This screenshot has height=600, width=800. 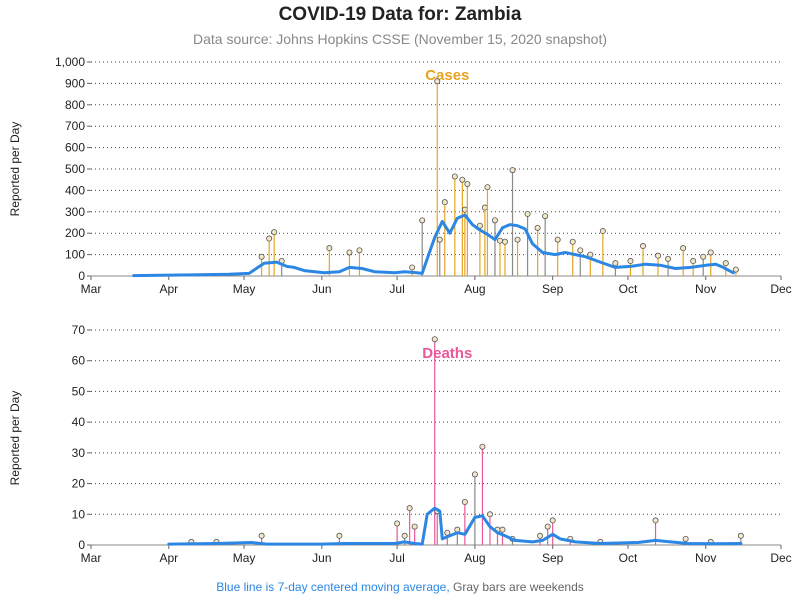 What do you see at coordinates (628, 558) in the screenshot?
I see `deaths-xtick-label: Oct` at bounding box center [628, 558].